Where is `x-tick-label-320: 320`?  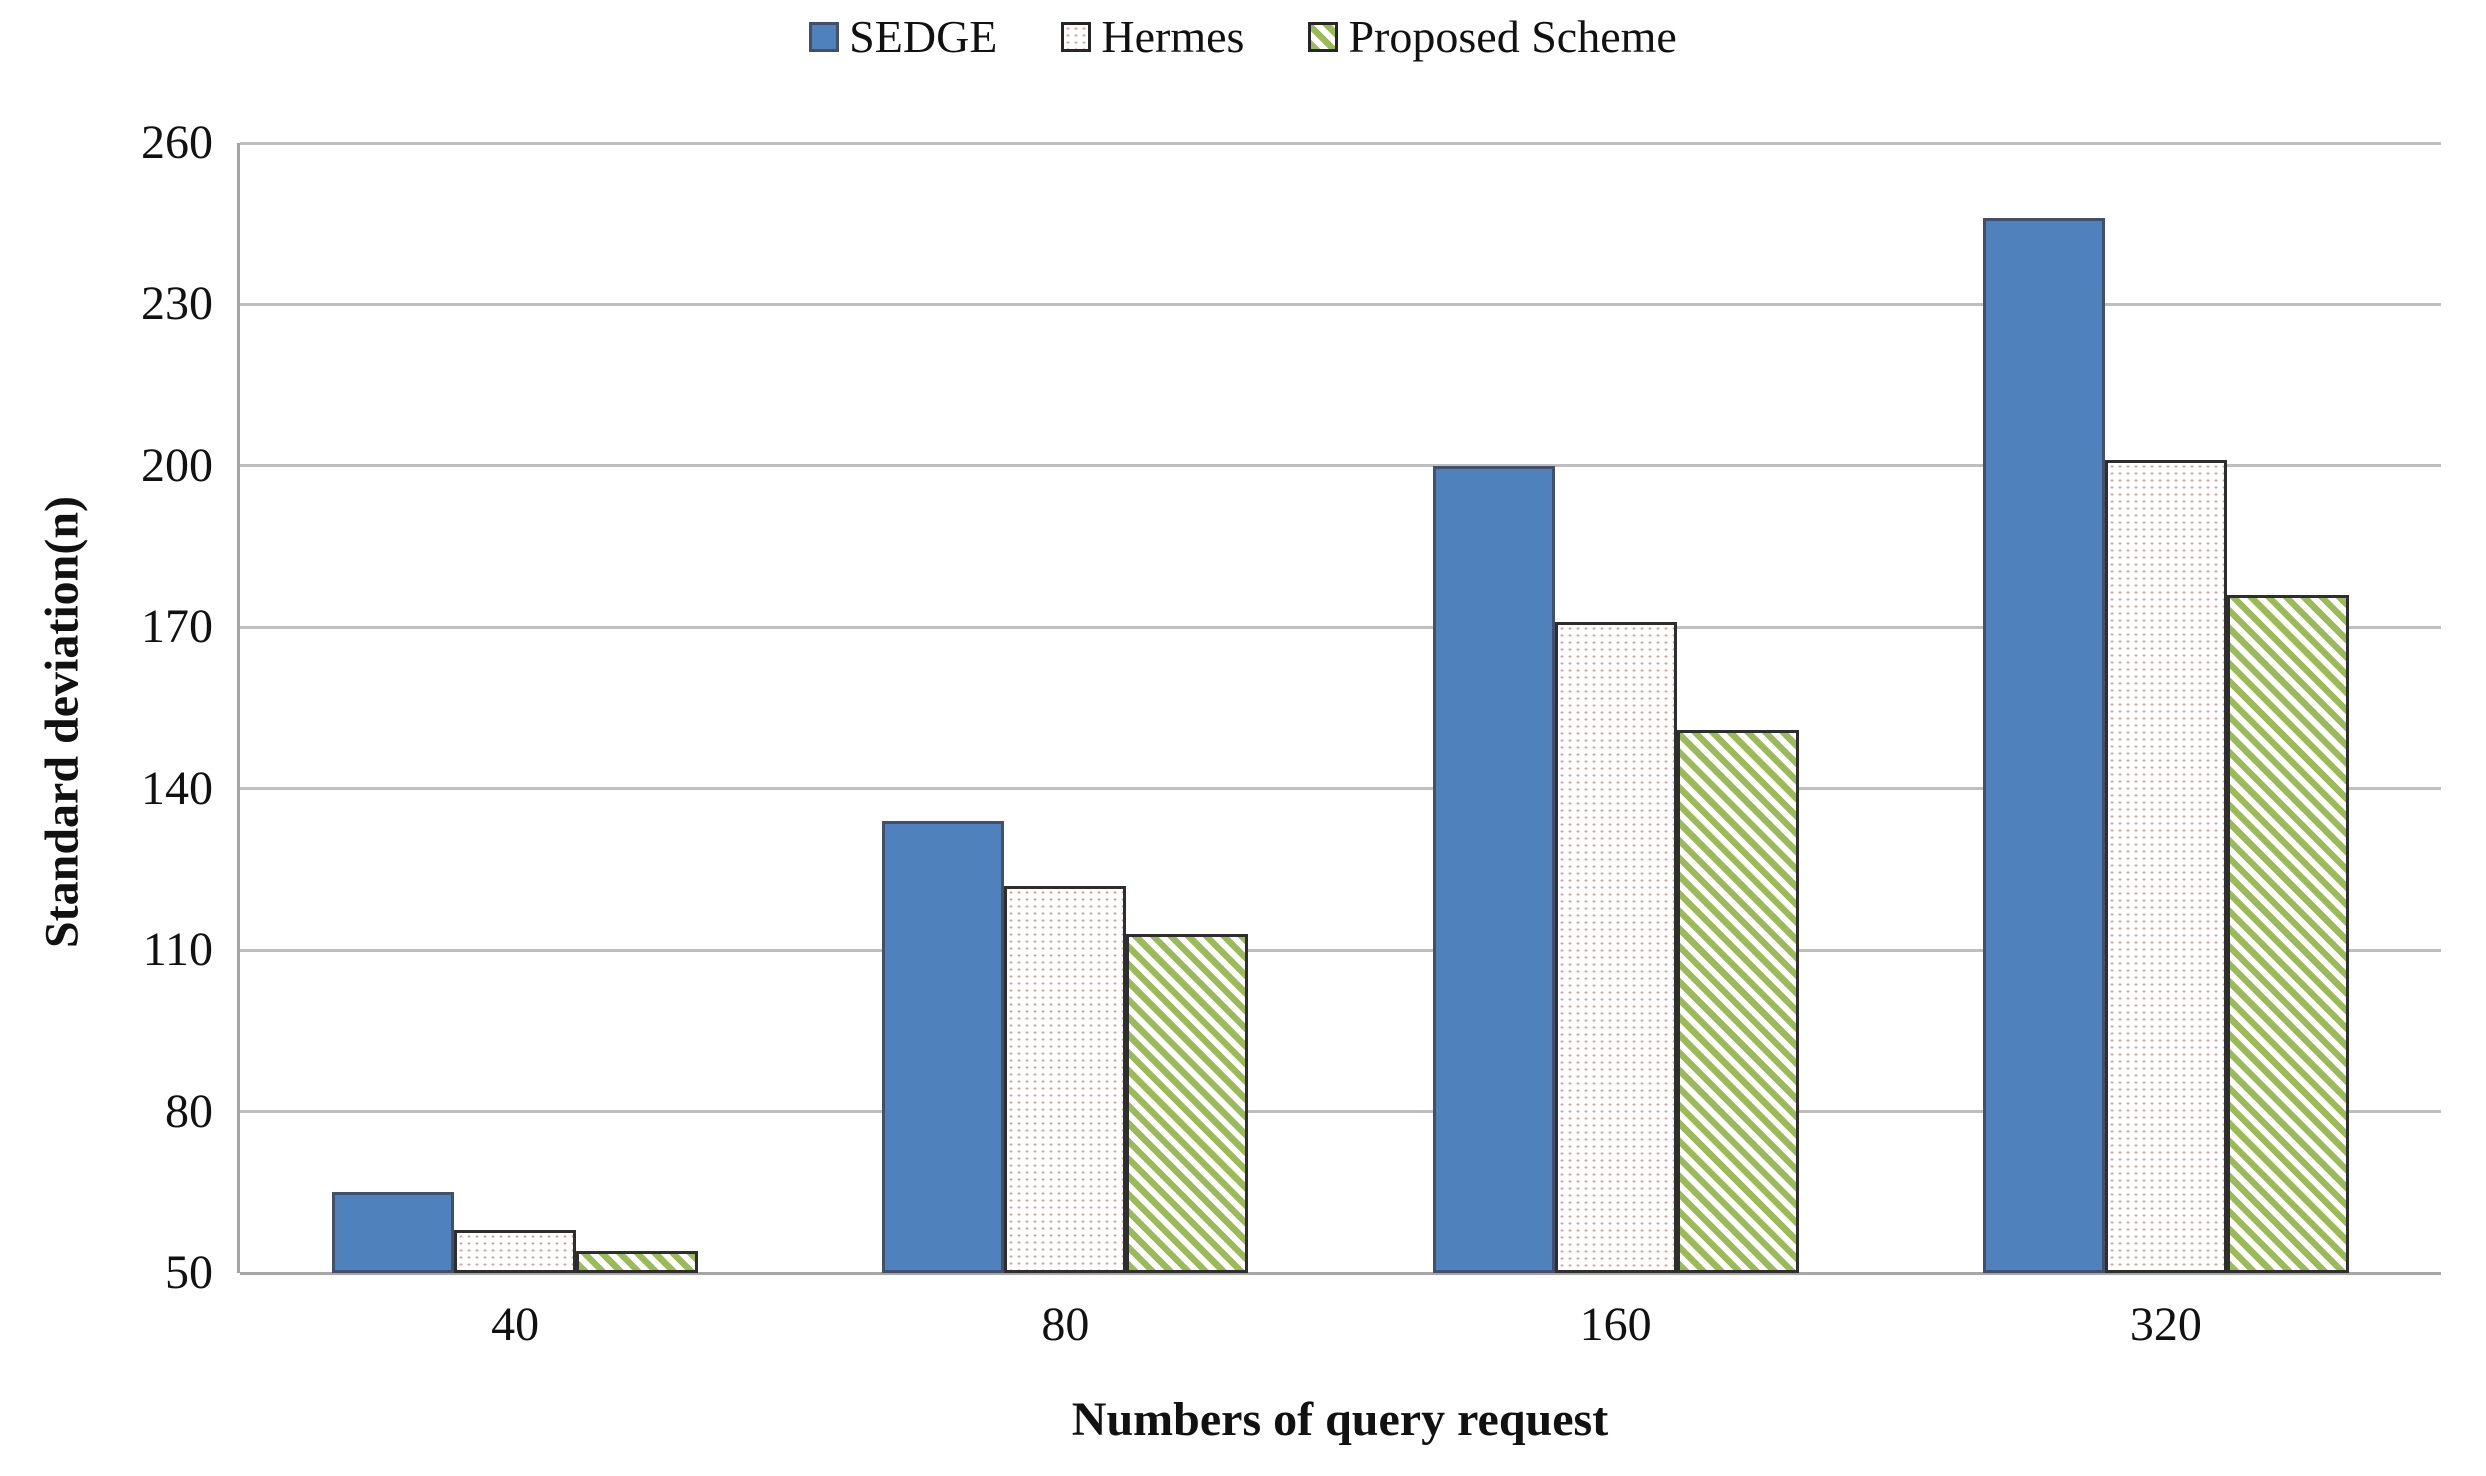
x-tick-label-320: 320 is located at coordinates (2165, 1324).